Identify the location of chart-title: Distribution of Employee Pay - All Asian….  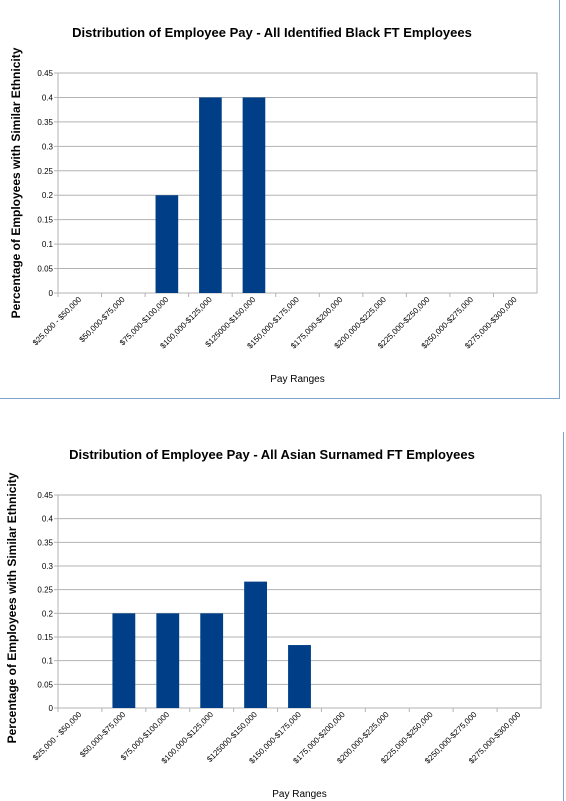
(272, 454).